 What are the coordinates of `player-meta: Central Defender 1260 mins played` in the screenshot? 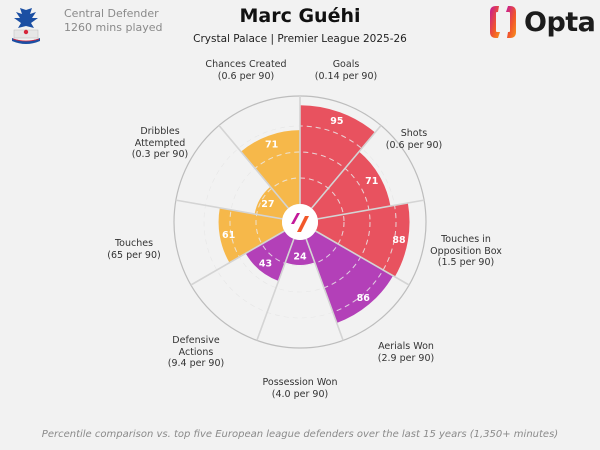 It's located at (113, 21).